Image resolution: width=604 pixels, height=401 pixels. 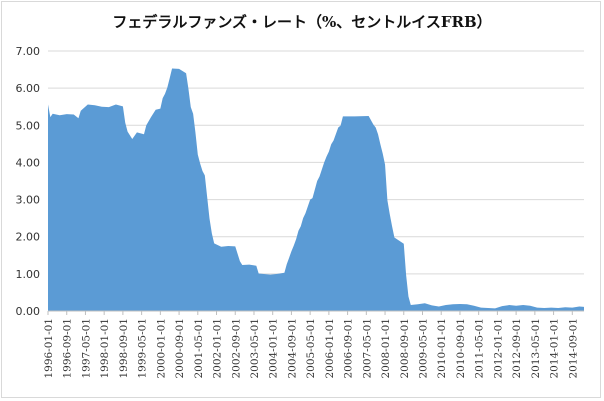 I want to click on x-tick-label: 2013-05-01, so click(x=536, y=348).